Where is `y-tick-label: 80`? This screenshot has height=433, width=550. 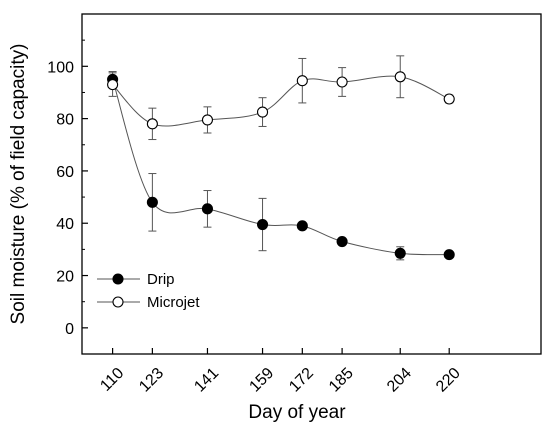 y-tick-label: 80 is located at coordinates (65, 120).